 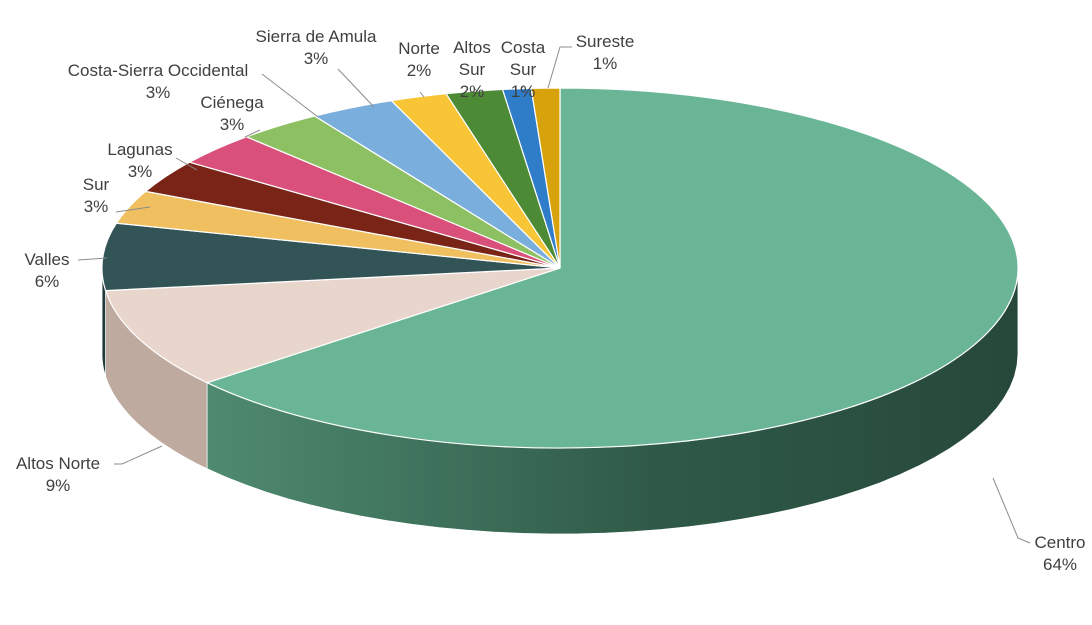 What do you see at coordinates (139, 149) in the screenshot?
I see `slice-name-label-lagunas: Lagunas` at bounding box center [139, 149].